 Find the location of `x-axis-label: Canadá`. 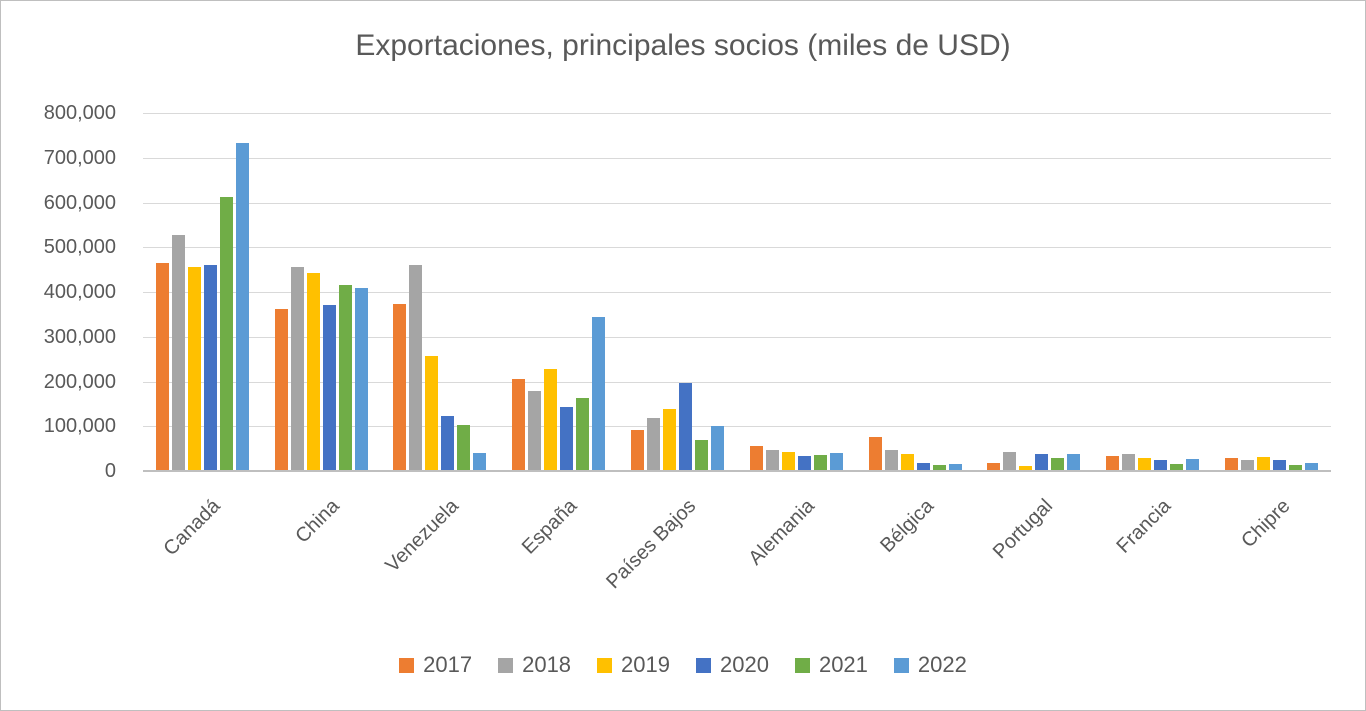

x-axis-label: Canadá is located at coordinates (192, 528).